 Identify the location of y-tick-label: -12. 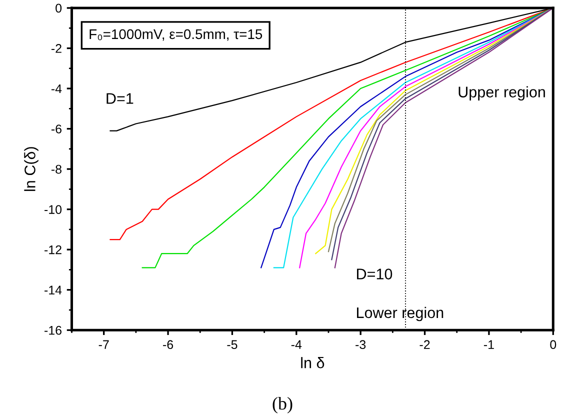
(53, 249).